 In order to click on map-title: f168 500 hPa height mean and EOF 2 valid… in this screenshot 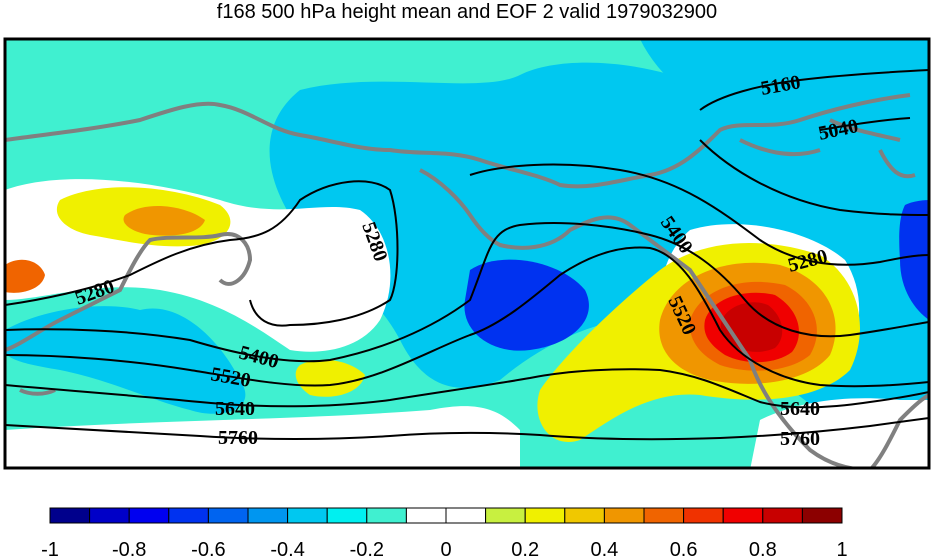, I will do `click(467, 12)`.